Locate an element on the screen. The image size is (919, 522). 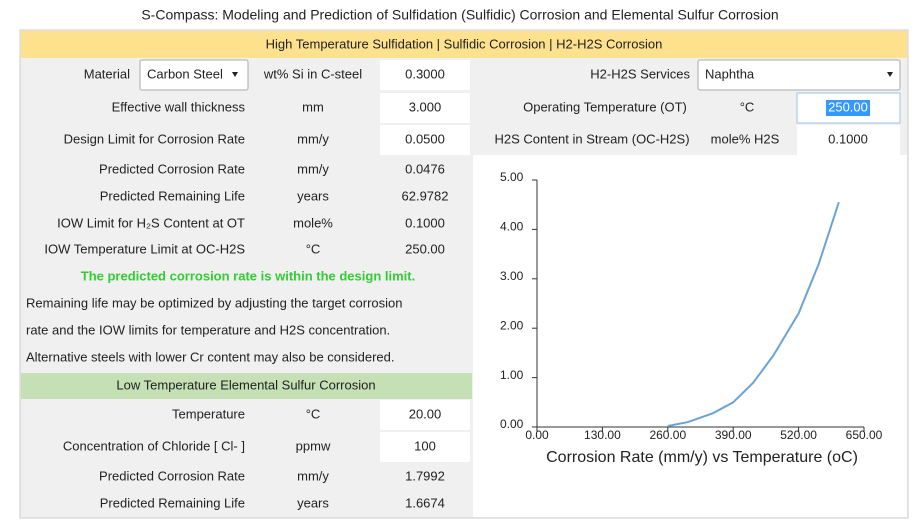
h2s-value: 0.1000 is located at coordinates (848, 138).